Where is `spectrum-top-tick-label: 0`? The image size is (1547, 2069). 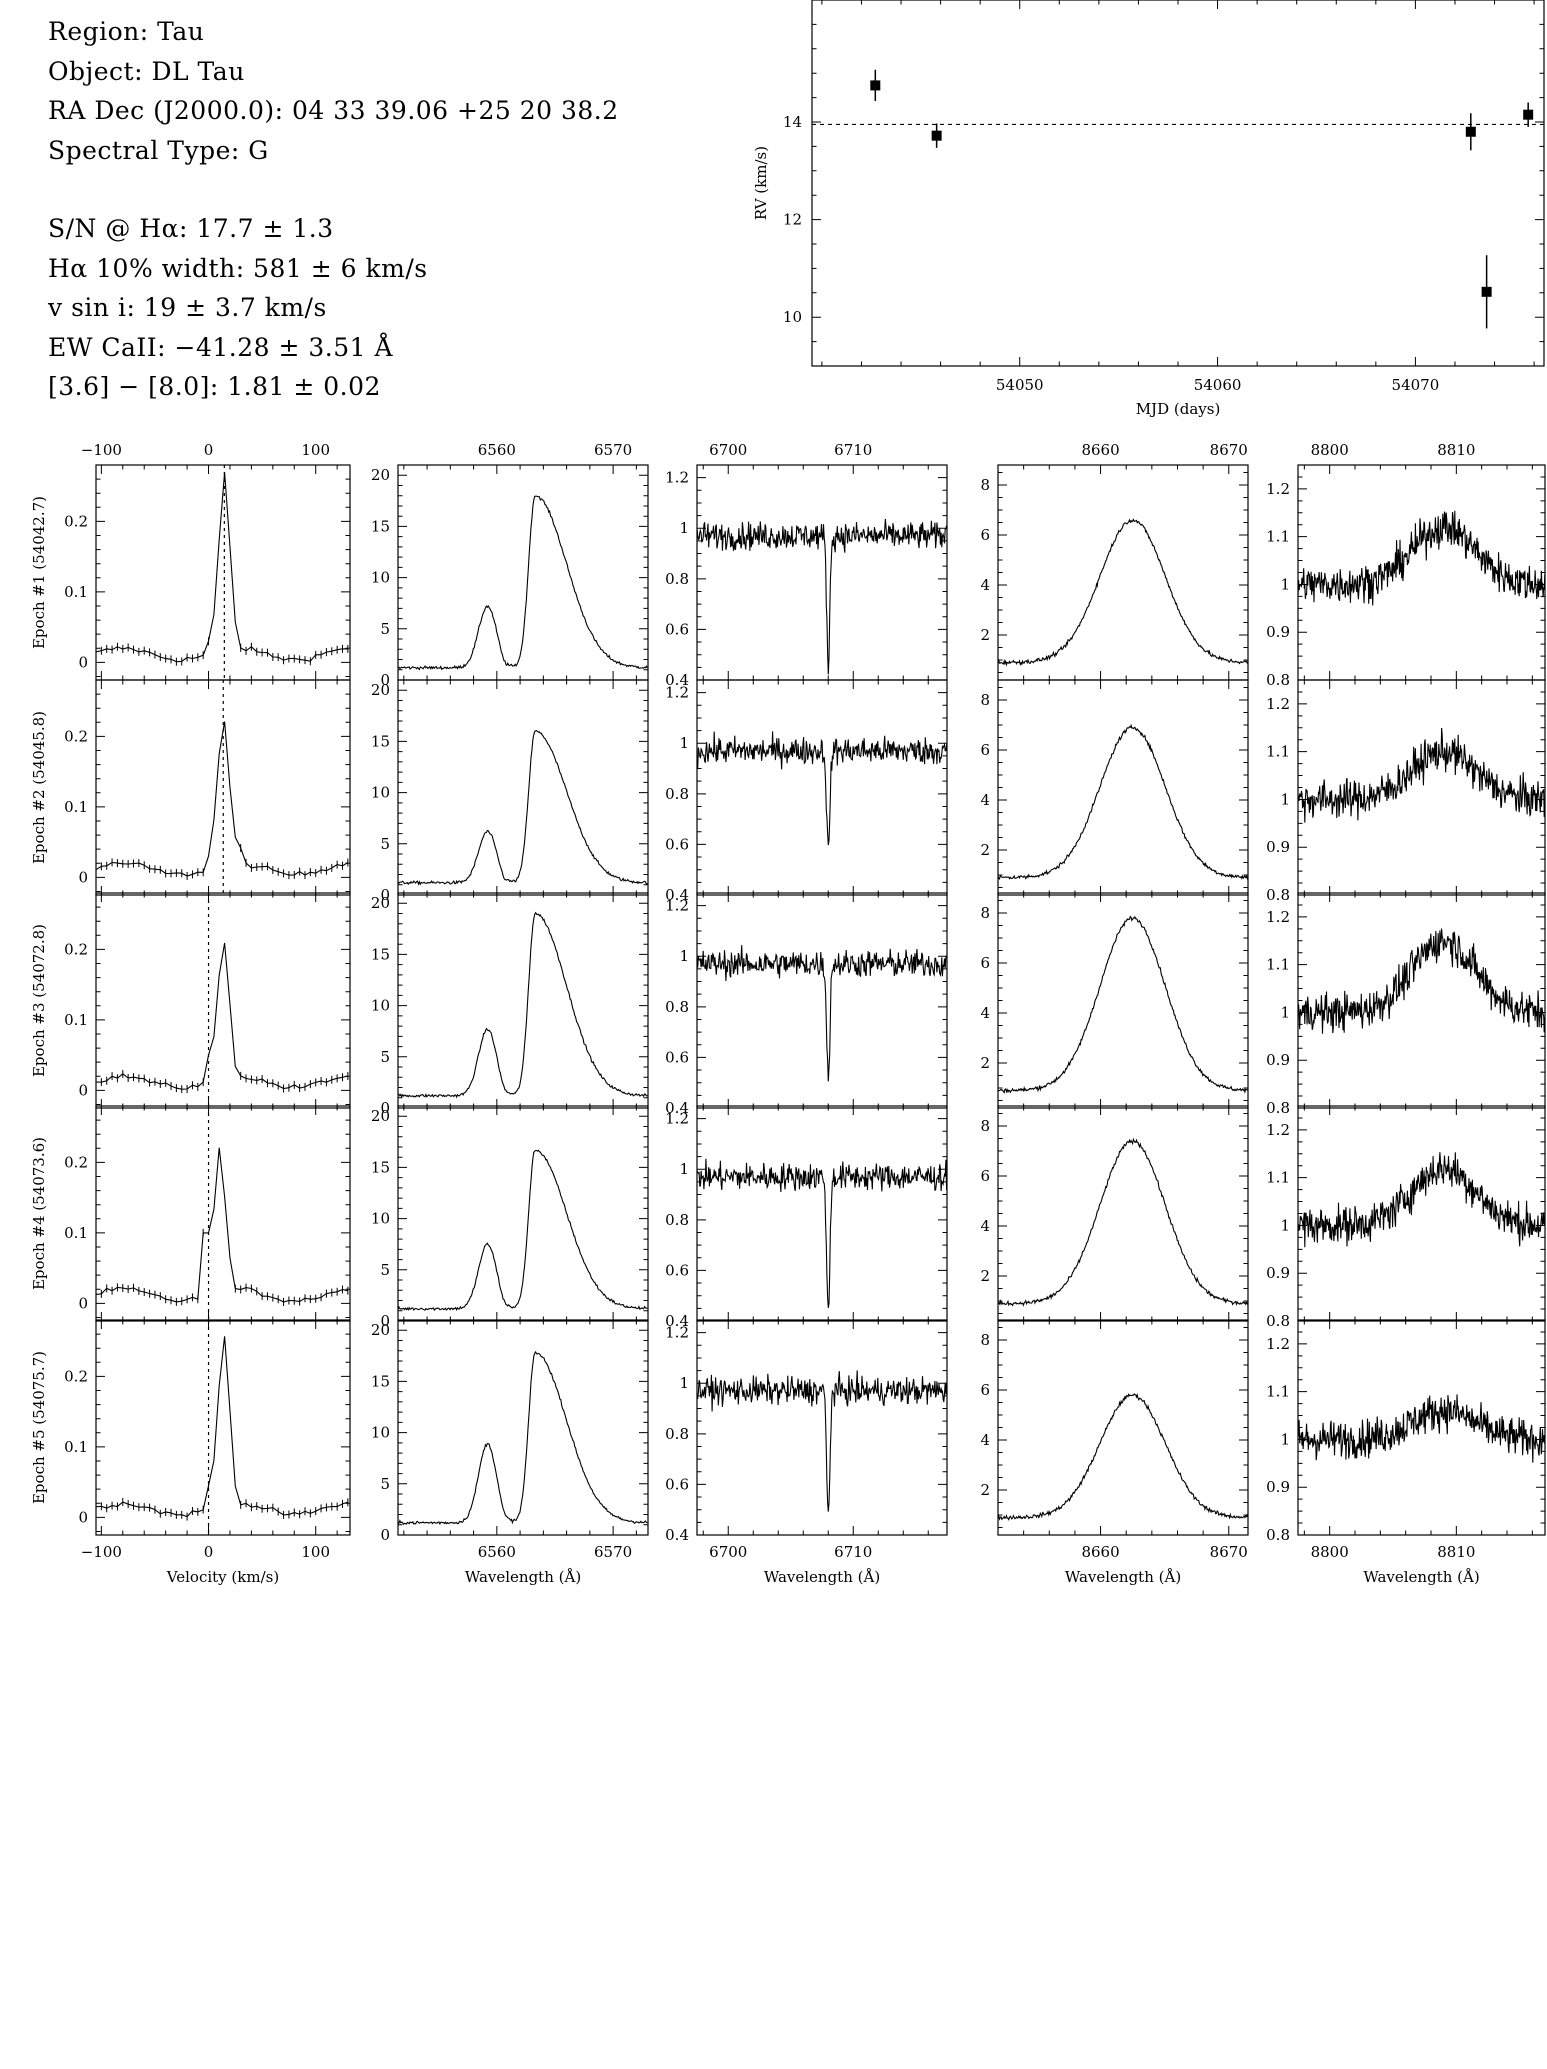
spectrum-top-tick-label: 0 is located at coordinates (209, 450).